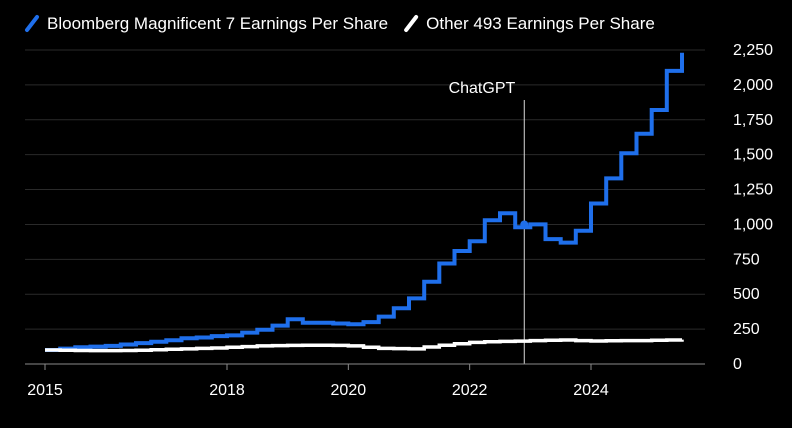 The height and width of the screenshot is (428, 792). I want to click on y-tick-label: 1,500, so click(753, 155).